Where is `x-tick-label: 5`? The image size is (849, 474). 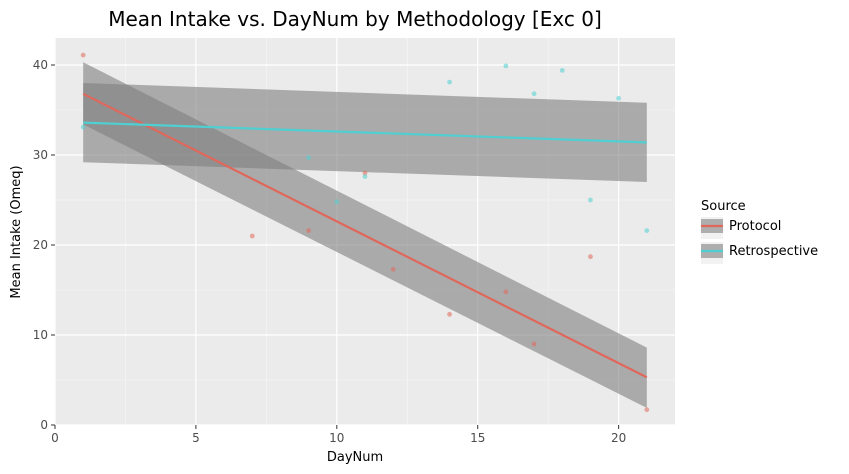 x-tick-label: 5 is located at coordinates (196, 438).